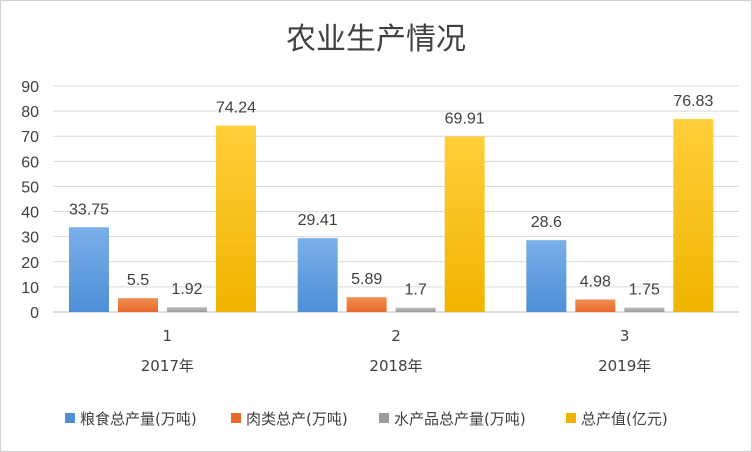 Image resolution: width=752 pixels, height=452 pixels. Describe the element at coordinates (396, 351) in the screenshot. I see `x-axis-categories: 1 2017年 2 2018年 3 2019年` at that location.